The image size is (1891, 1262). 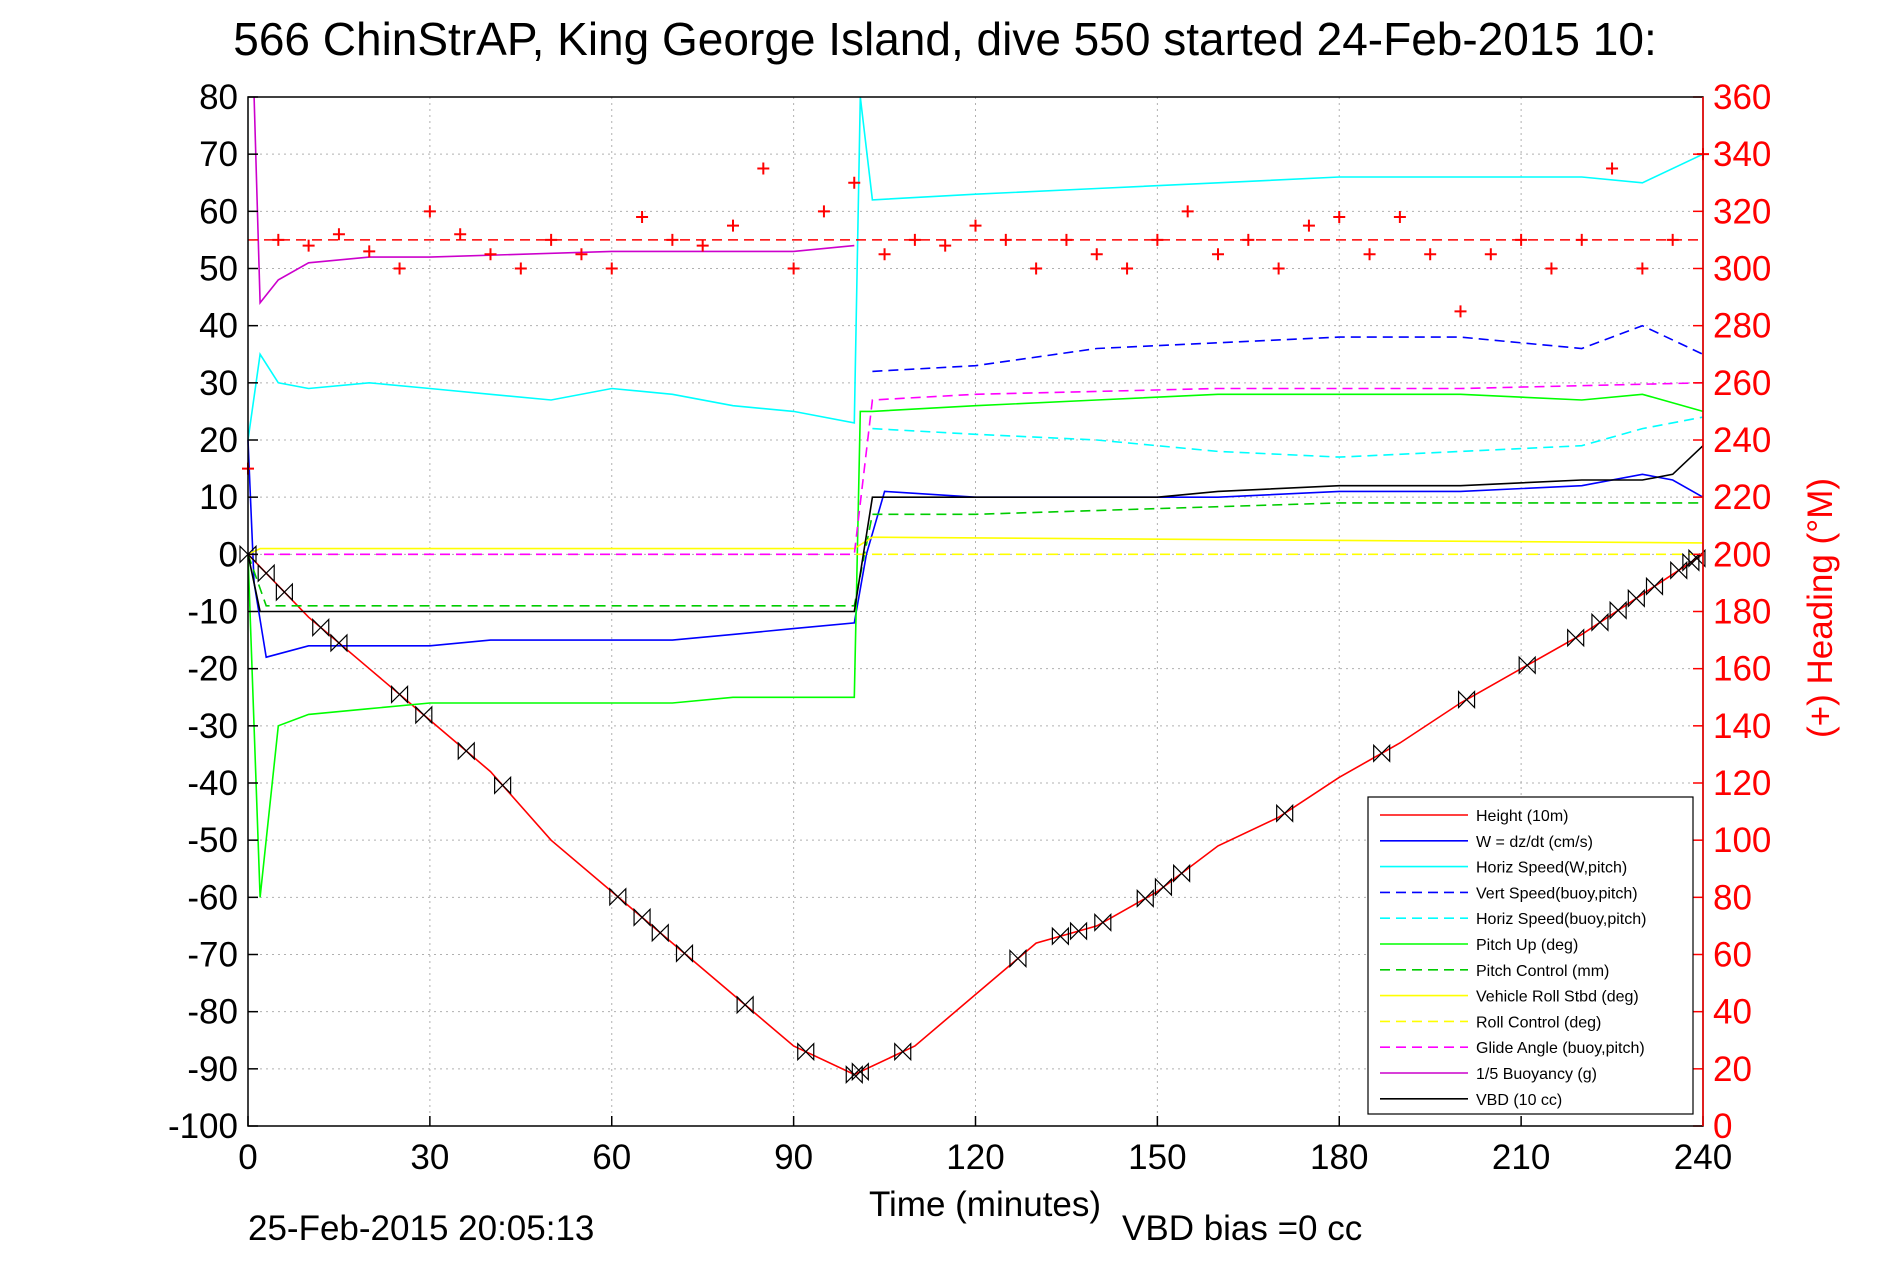 What do you see at coordinates (1722, 1126) in the screenshot?
I see `y-right-tick-label: 0` at bounding box center [1722, 1126].